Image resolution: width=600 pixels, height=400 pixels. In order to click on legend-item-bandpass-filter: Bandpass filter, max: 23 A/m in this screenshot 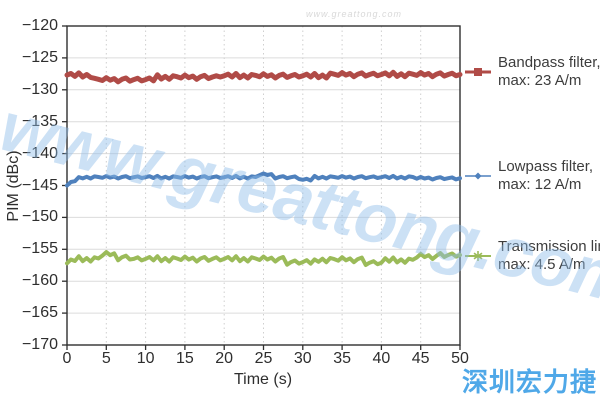, I will do `click(532, 72)`.